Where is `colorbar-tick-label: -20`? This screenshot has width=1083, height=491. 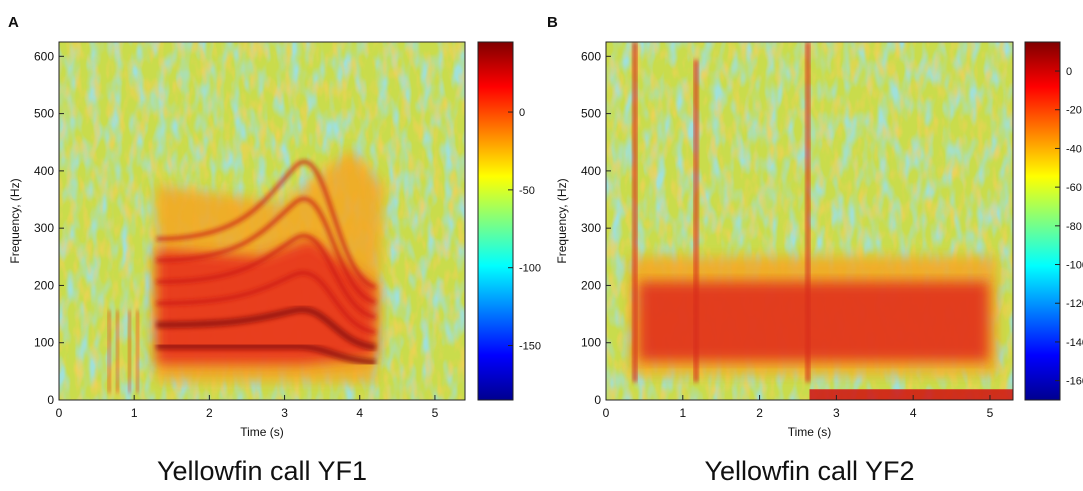 colorbar-tick-label: -20 is located at coordinates (1074, 111).